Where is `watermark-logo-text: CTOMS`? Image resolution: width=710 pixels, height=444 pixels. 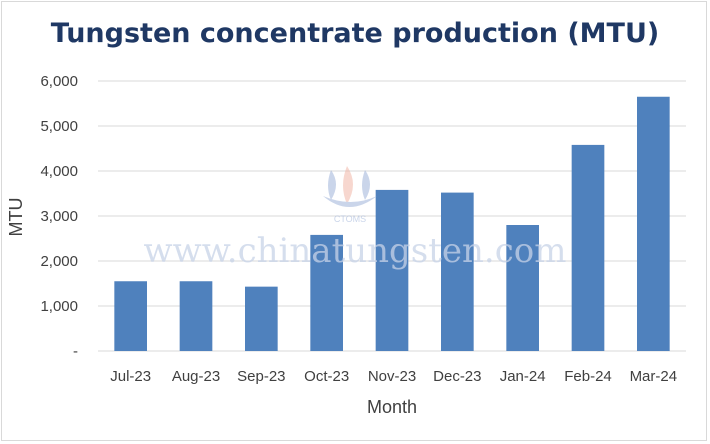
watermark-logo-text: CTOMS is located at coordinates (350, 219).